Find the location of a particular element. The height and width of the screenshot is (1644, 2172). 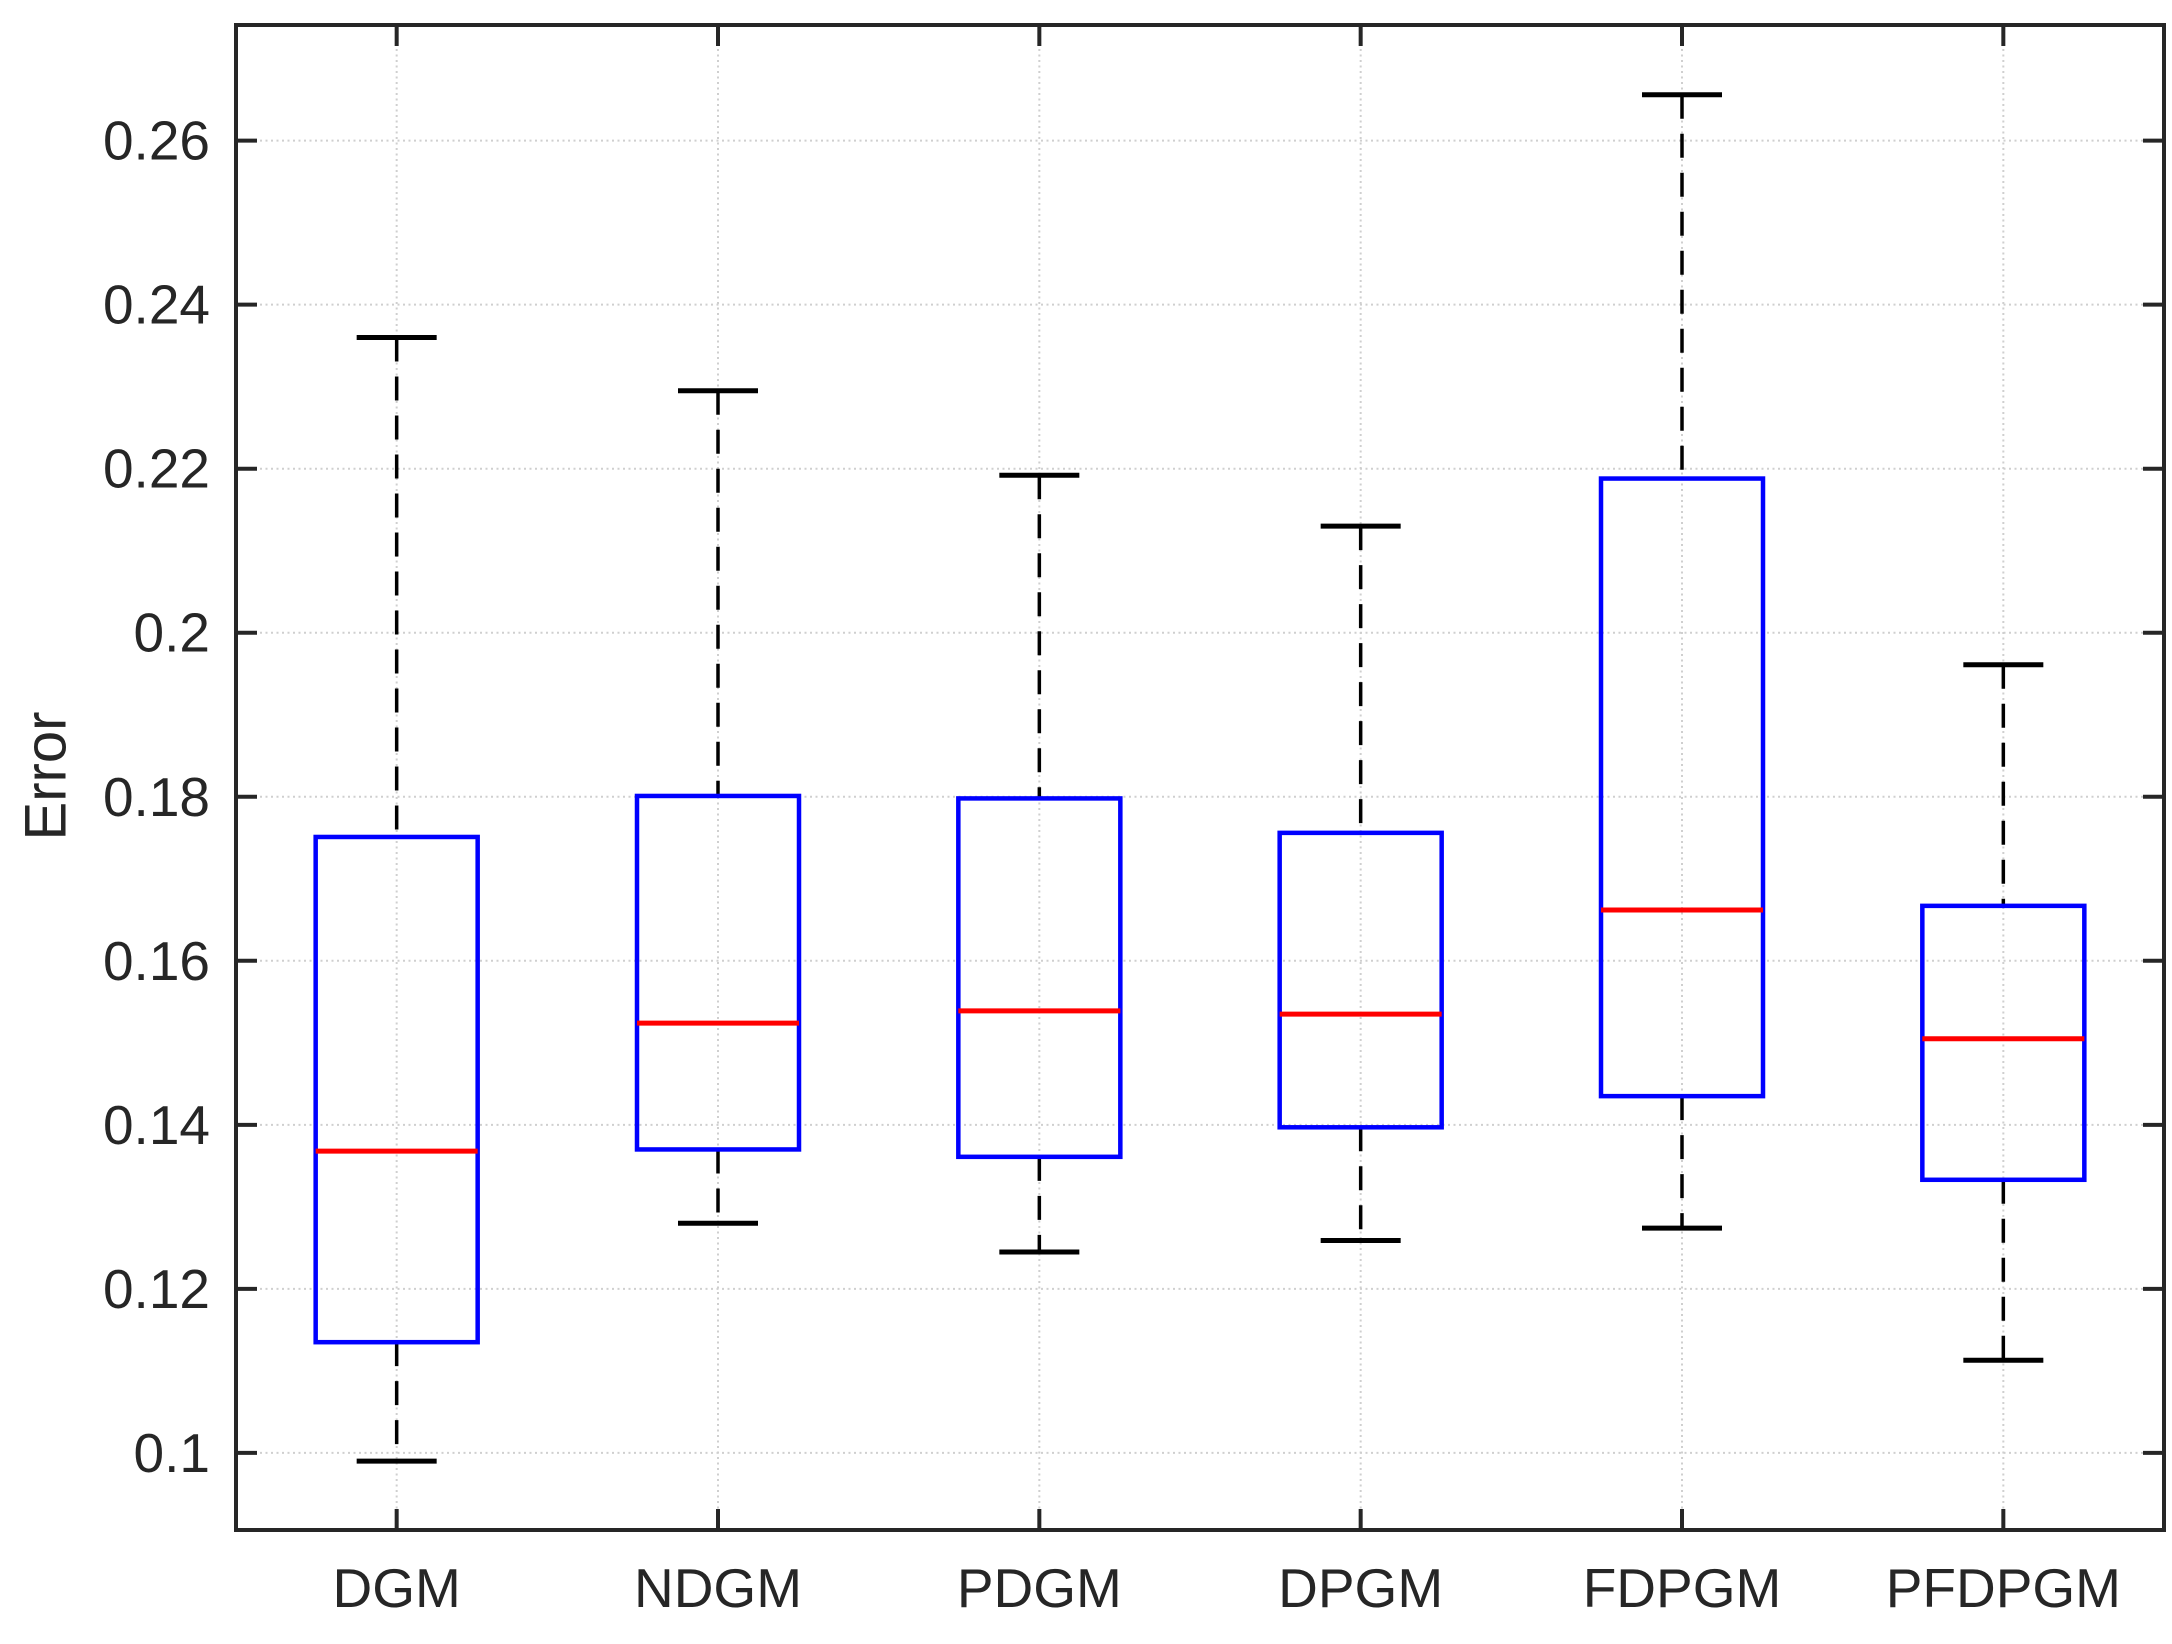

y-tick-label: 0.2 is located at coordinates (172, 633).